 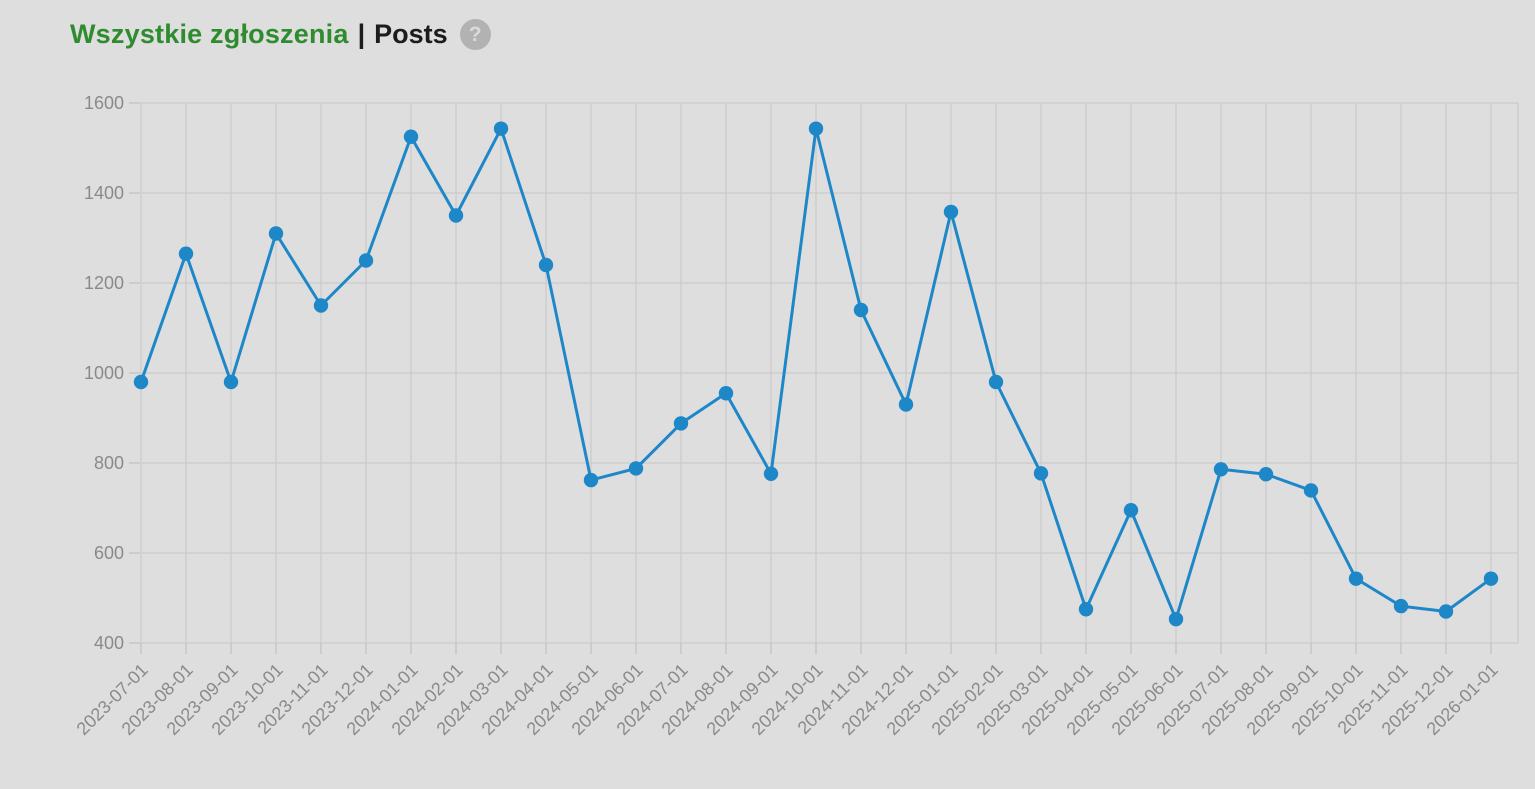 I want to click on help-icon: ?, so click(x=475, y=34).